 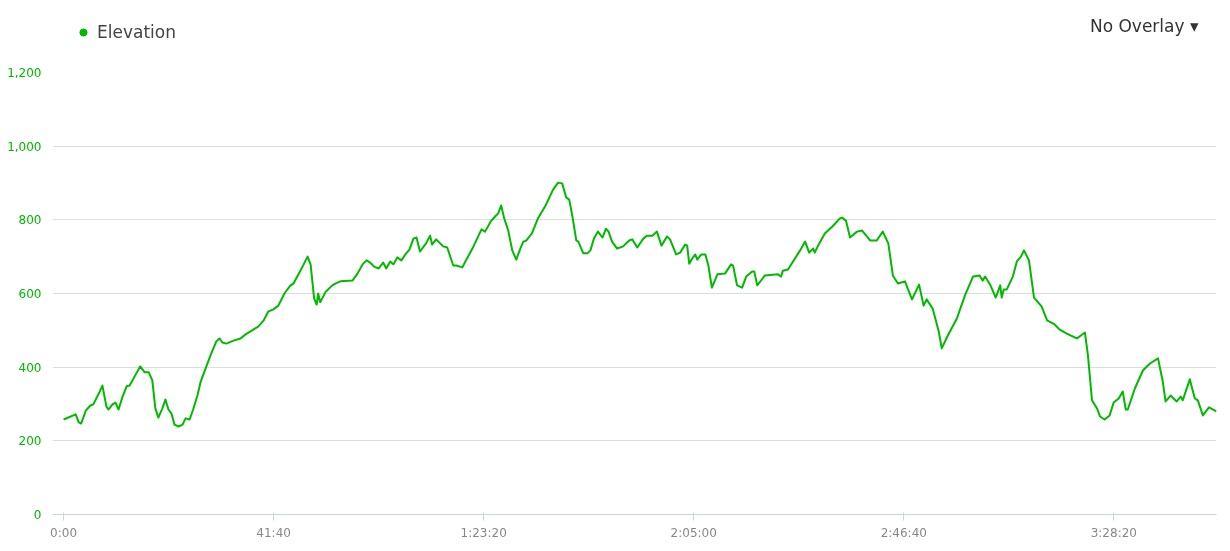 What do you see at coordinates (37, 515) in the screenshot?
I see `y-tick-label: 0` at bounding box center [37, 515].